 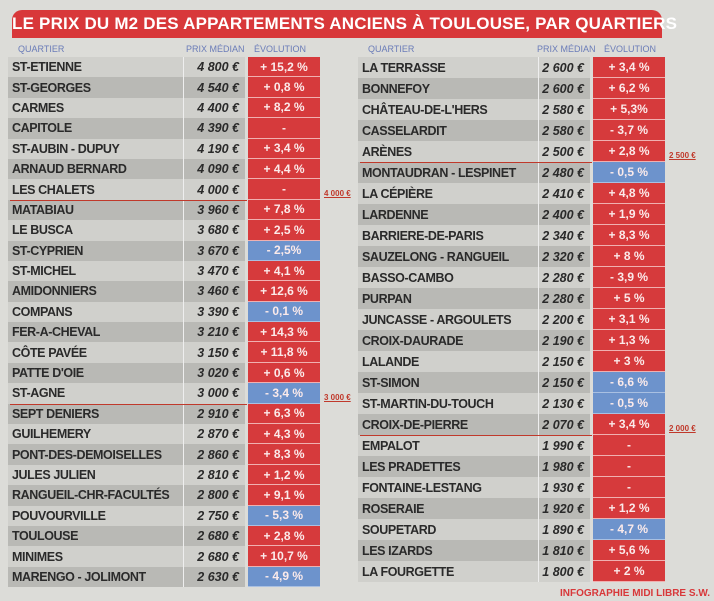 I want to click on header-quartier-right: QUARTIER, so click(x=391, y=49).